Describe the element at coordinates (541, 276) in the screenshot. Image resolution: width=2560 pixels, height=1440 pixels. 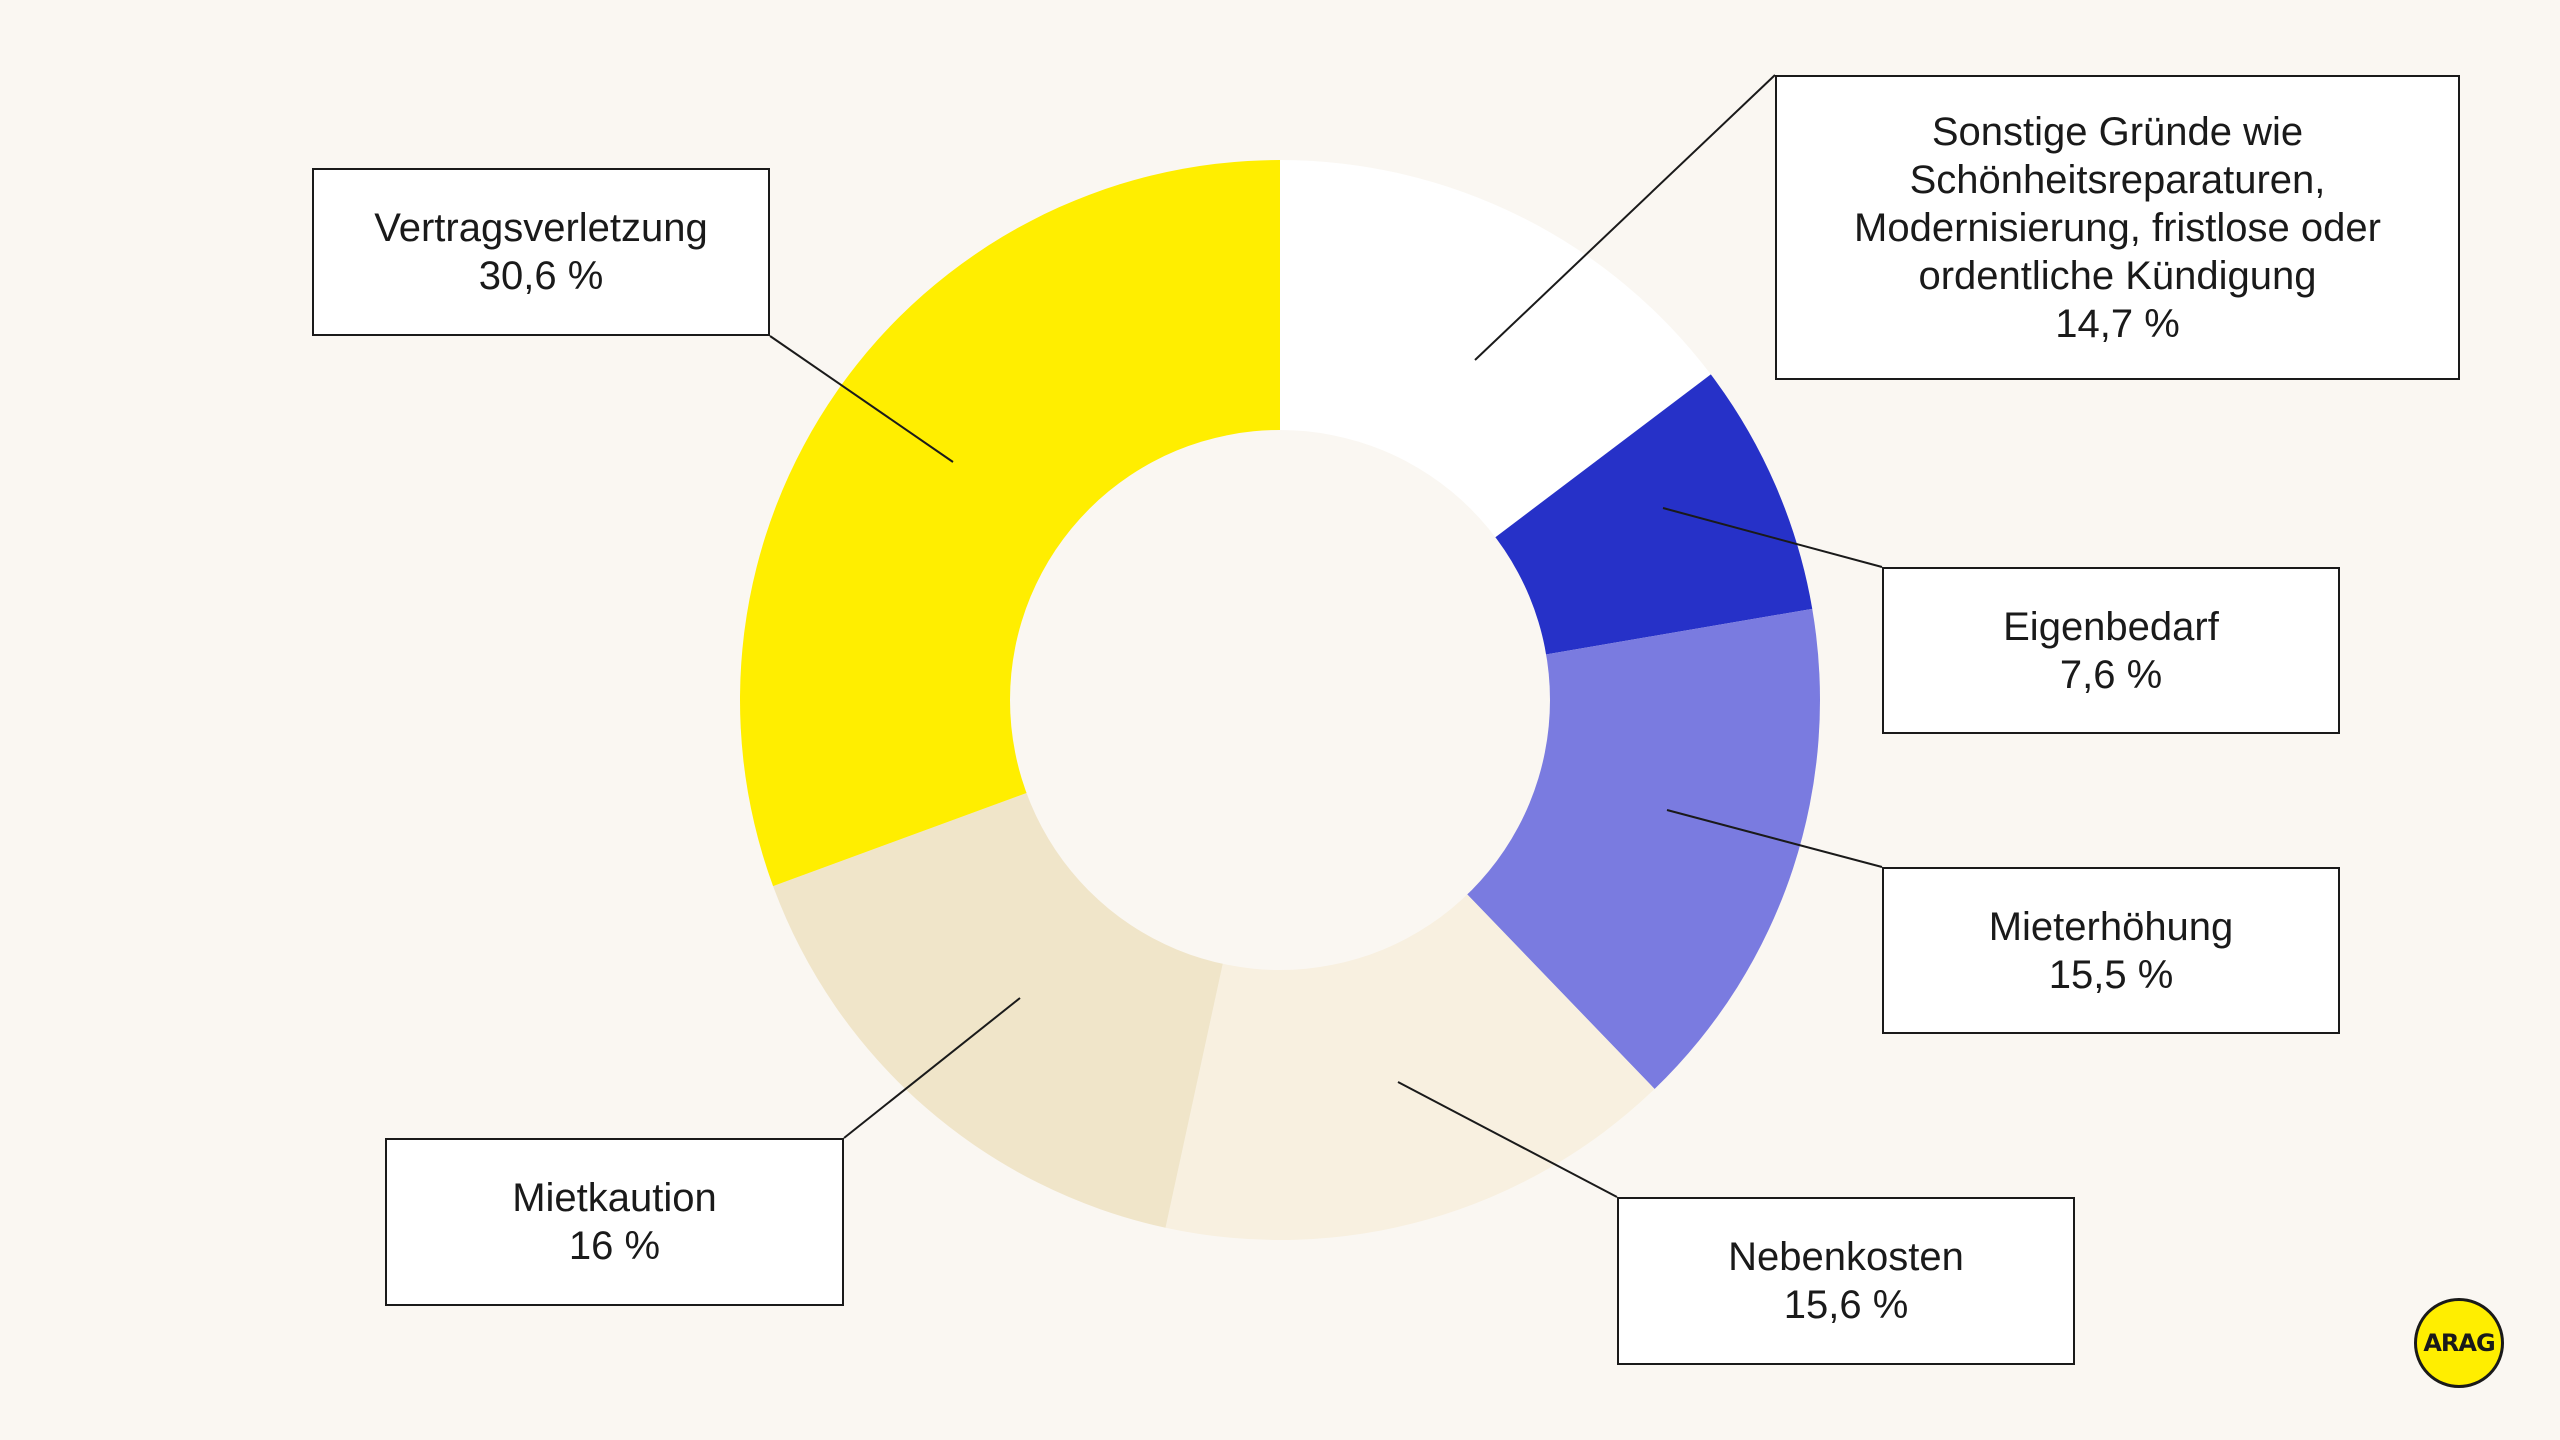
I see `value-vertragsverletzung: 30,6 %` at that location.